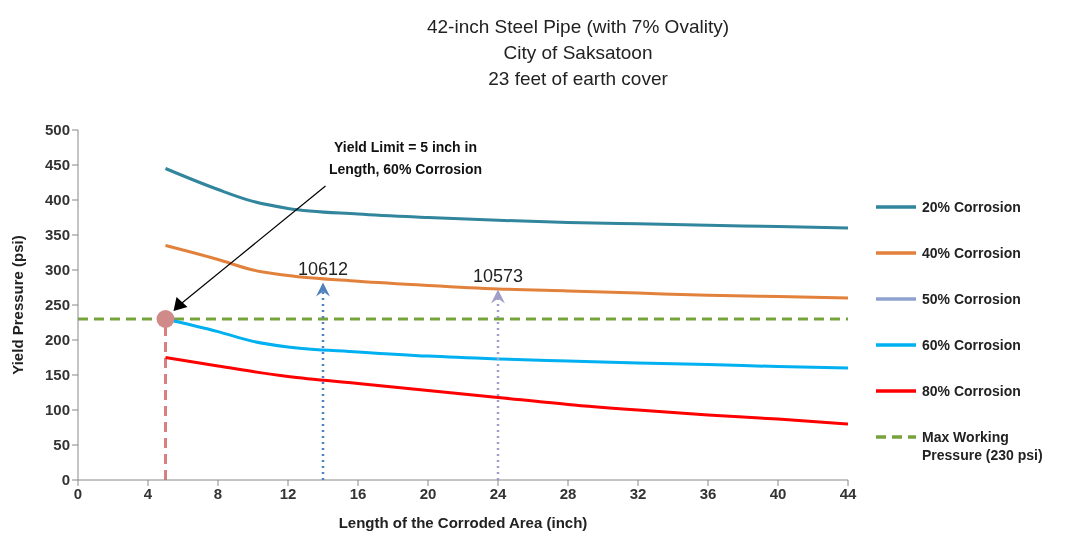  I want to click on x-tick-label: 4, so click(148, 493).